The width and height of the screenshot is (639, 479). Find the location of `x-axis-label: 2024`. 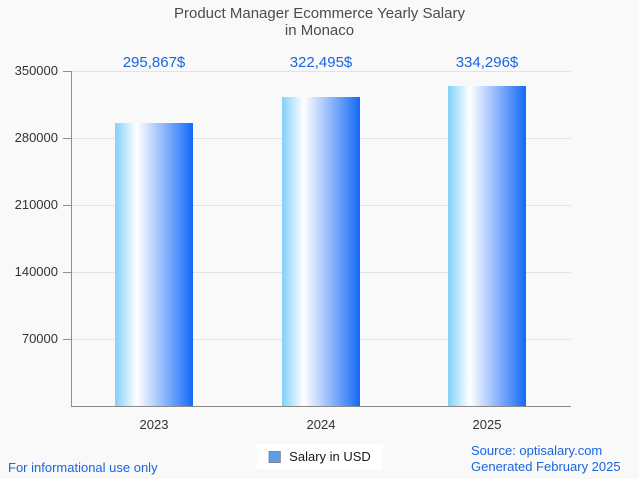

x-axis-label: 2024 is located at coordinates (321, 424).